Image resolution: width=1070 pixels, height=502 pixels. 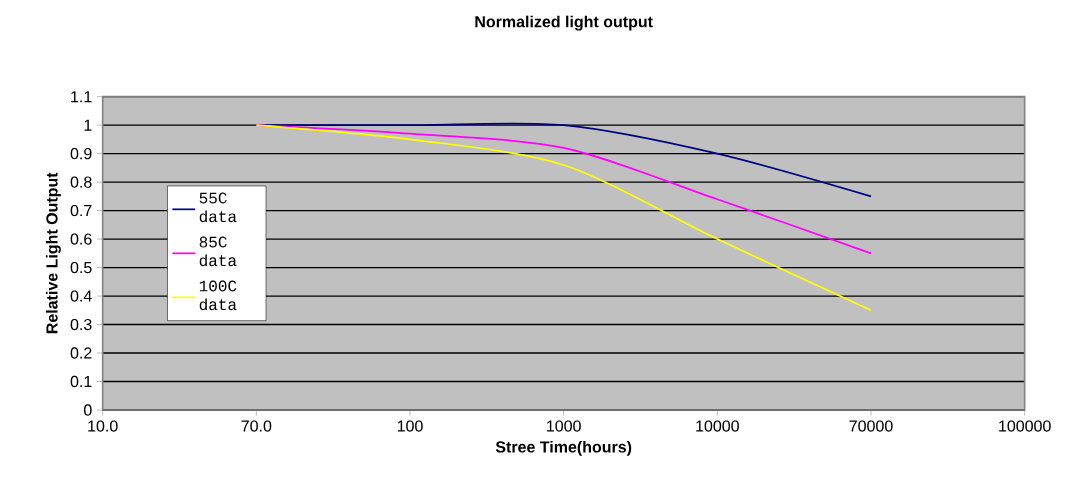 I want to click on x-axis-title: Stree Time(hours), so click(x=563, y=448).